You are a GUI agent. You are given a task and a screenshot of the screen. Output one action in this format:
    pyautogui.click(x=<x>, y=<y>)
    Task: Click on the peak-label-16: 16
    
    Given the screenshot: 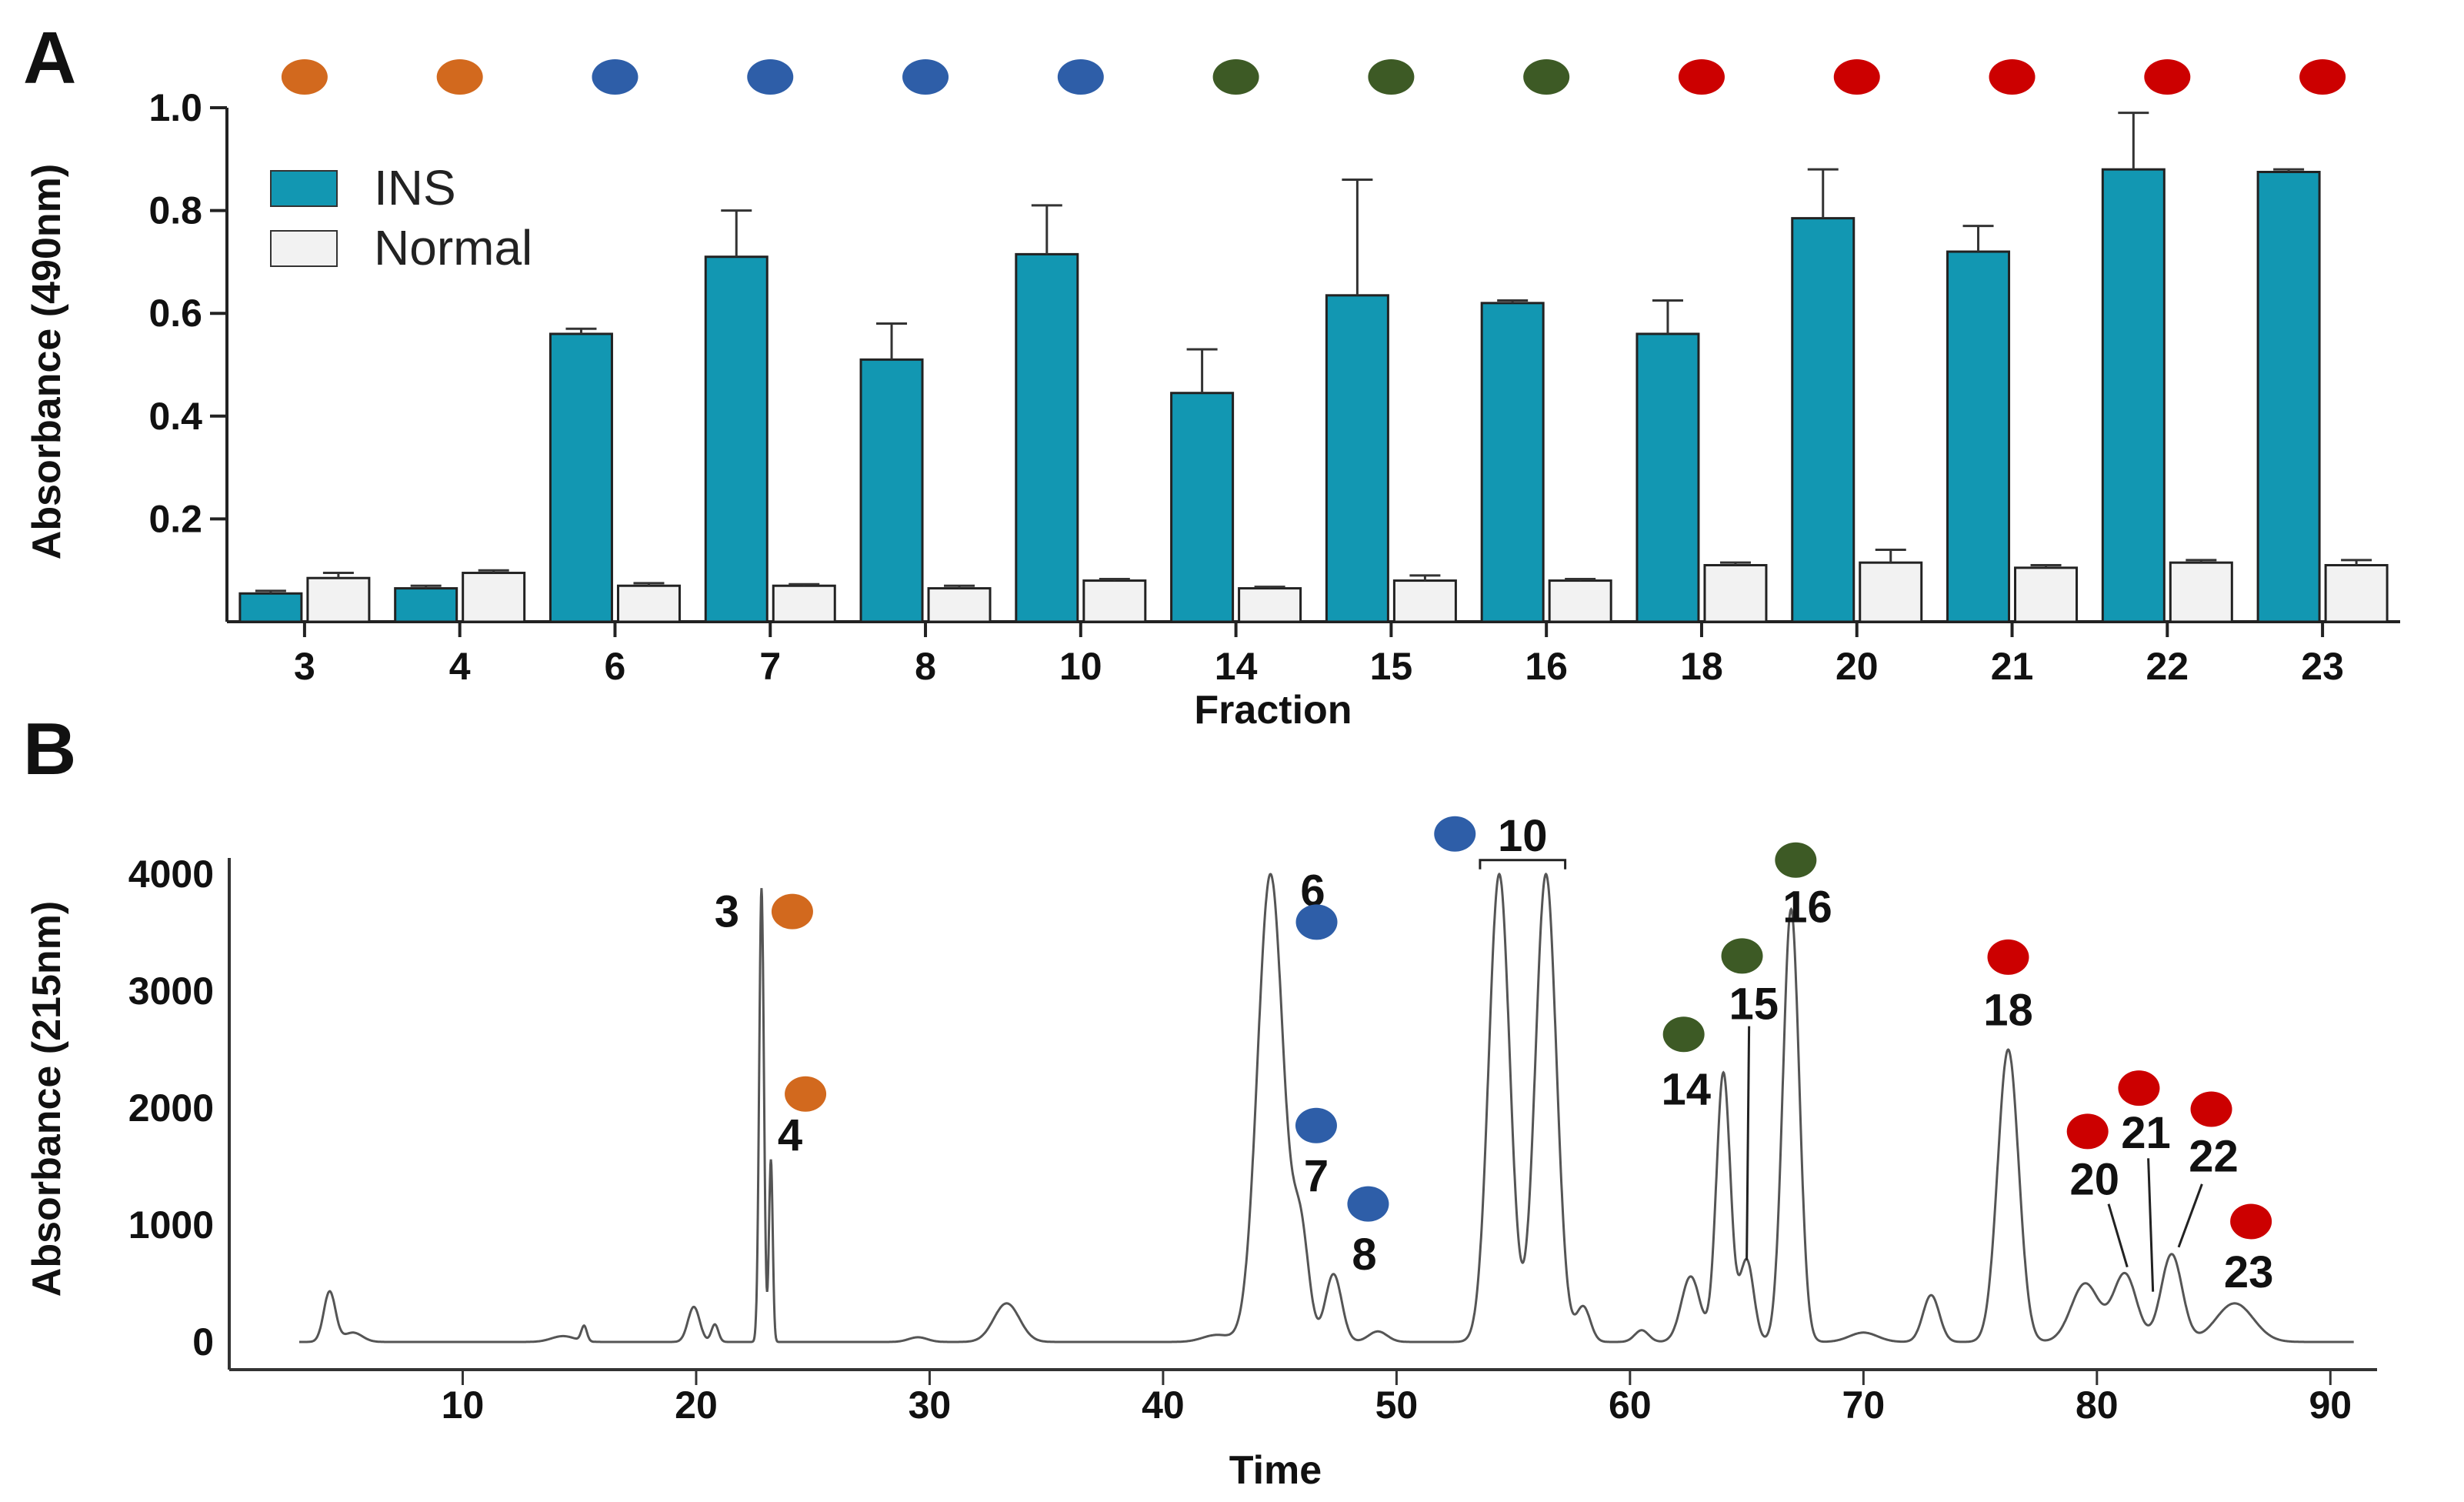 What is the action you would take?
    pyautogui.click(x=1807, y=908)
    